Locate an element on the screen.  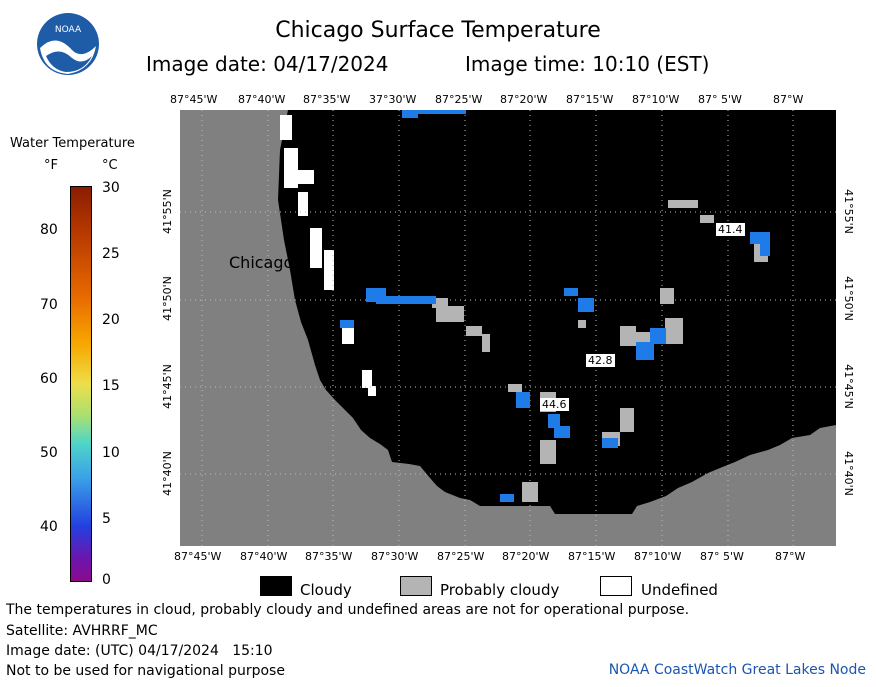
f-tick: 40 is located at coordinates (49, 527).